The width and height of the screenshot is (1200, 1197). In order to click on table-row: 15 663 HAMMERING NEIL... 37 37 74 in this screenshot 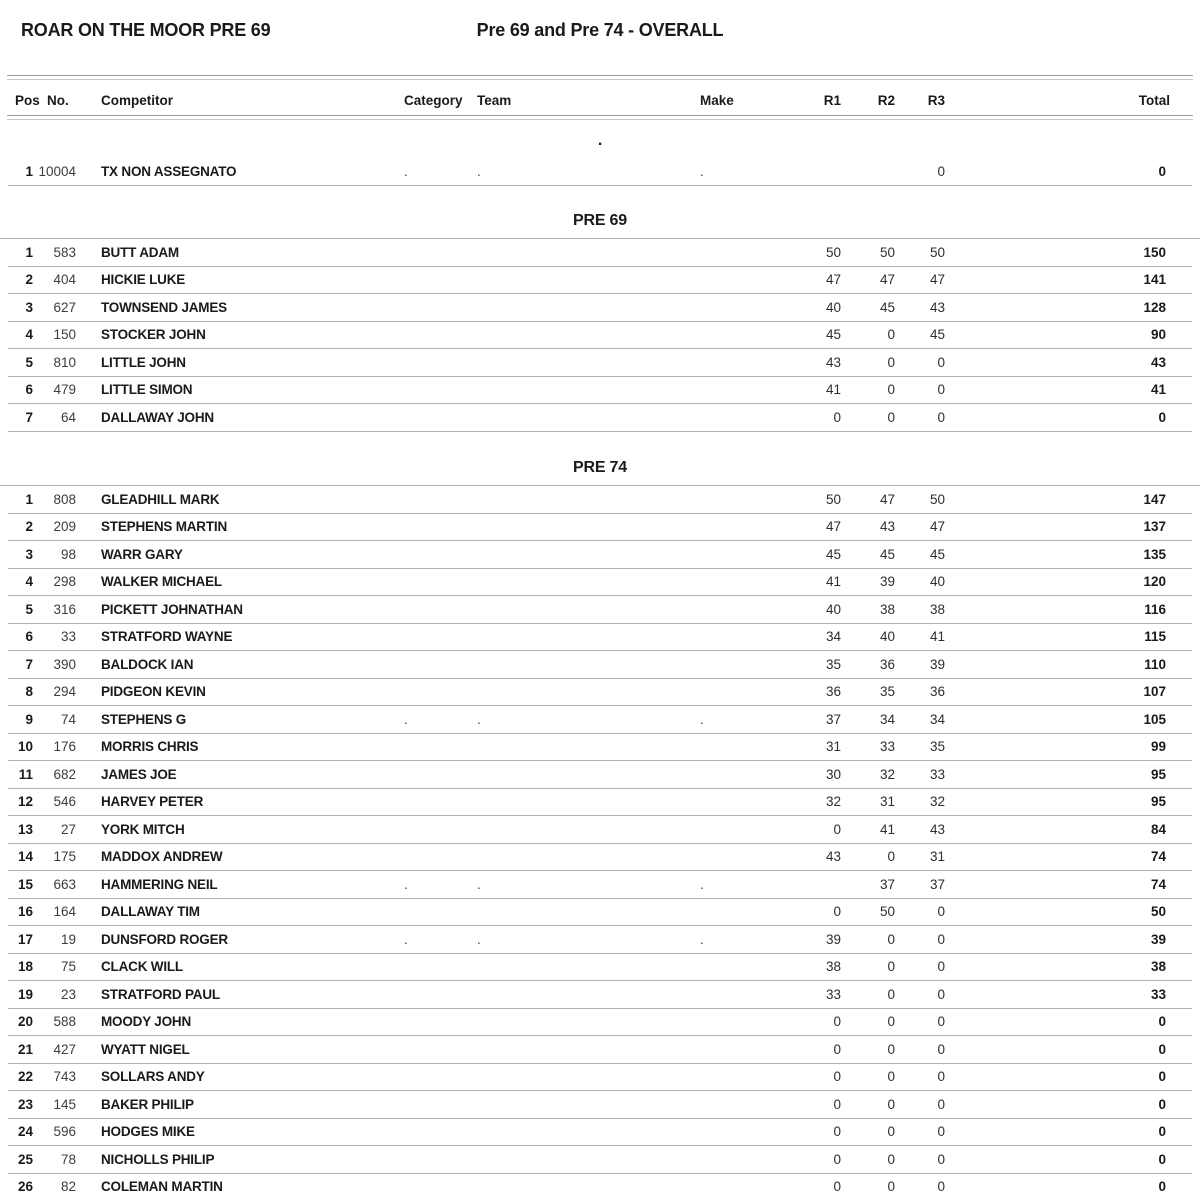, I will do `click(600, 885)`.